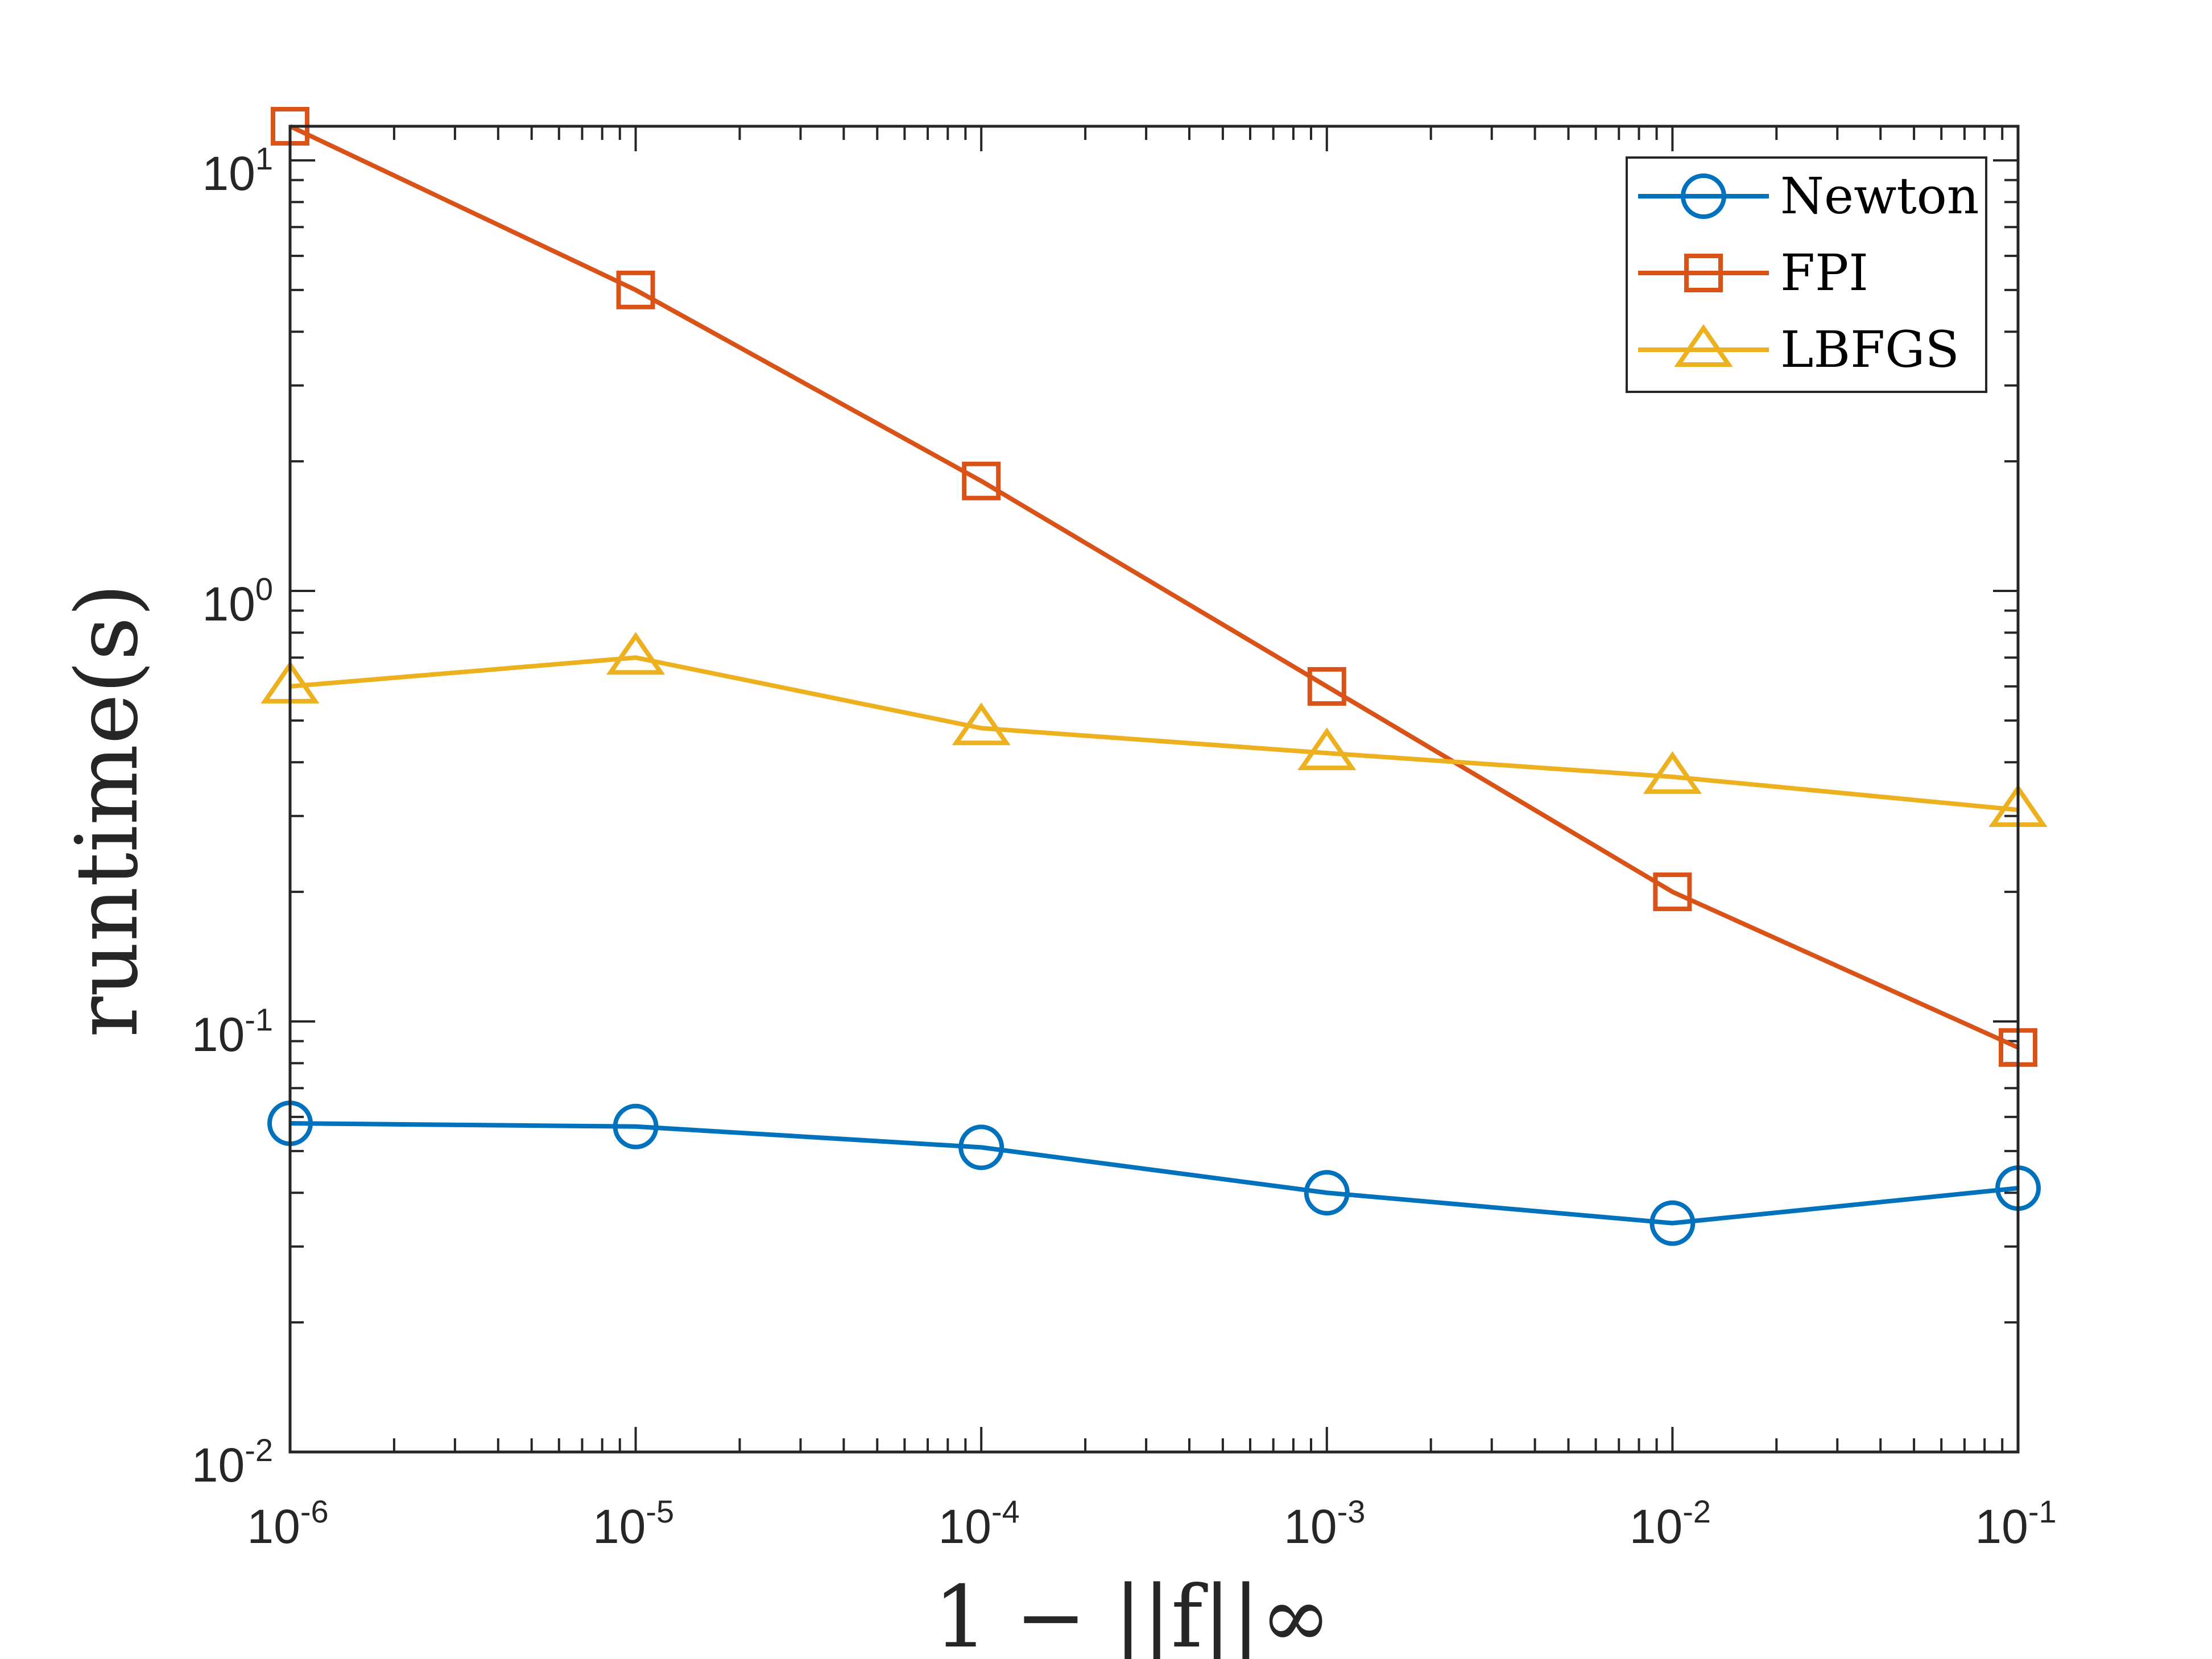 This screenshot has width=2212, height=1659. I want to click on legend-marker-fpi, so click(1703, 273).